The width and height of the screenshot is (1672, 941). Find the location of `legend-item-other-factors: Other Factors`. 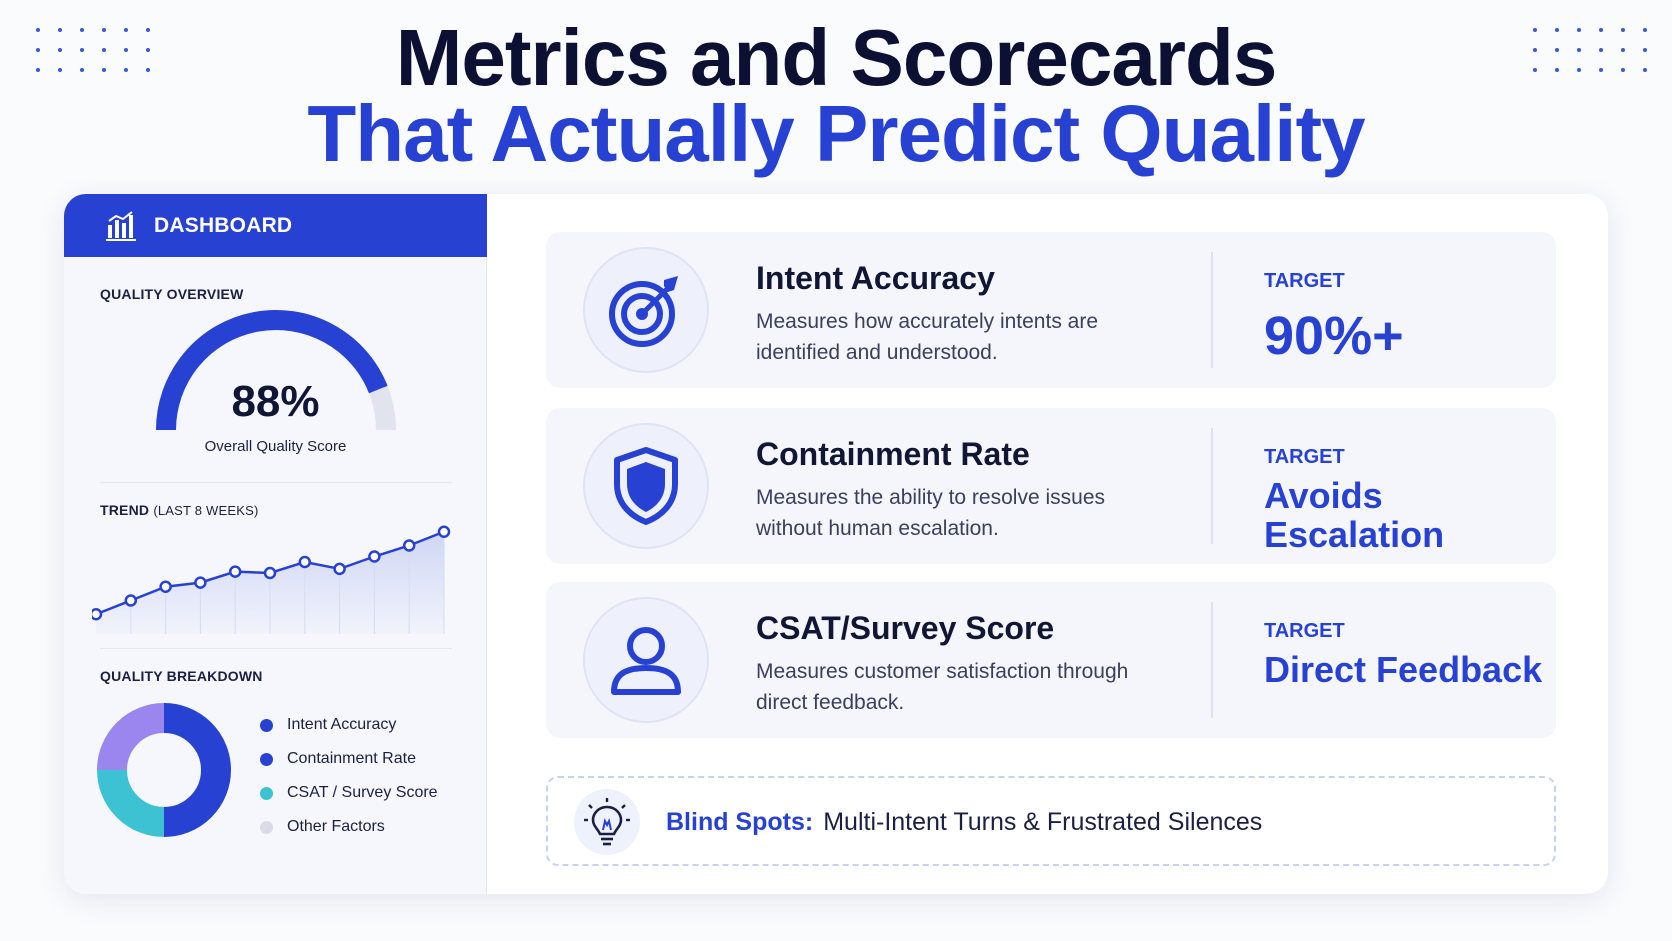

legend-item-other-factors: Other Factors is located at coordinates (349, 827).